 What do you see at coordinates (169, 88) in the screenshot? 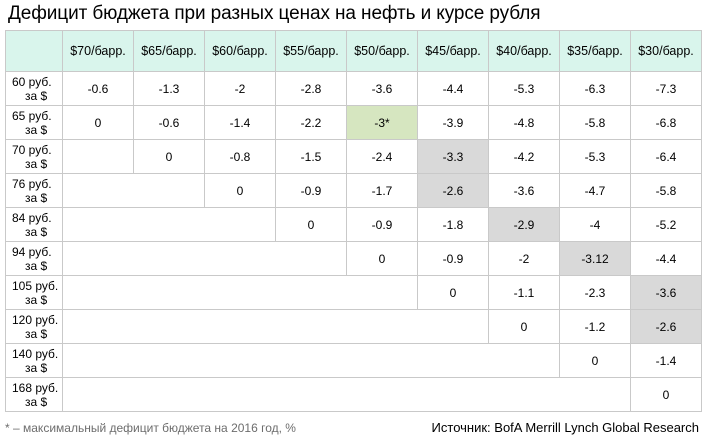
I see `value-cell: -1.3` at bounding box center [169, 88].